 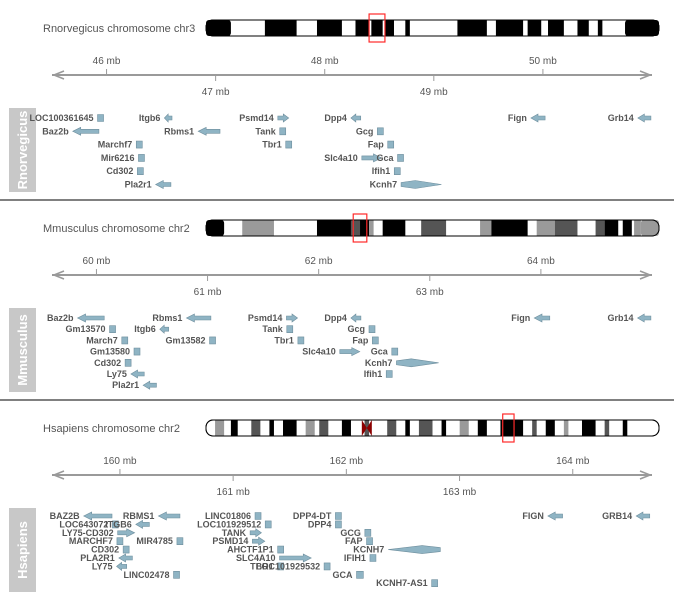 What do you see at coordinates (432, 428) in the screenshot?
I see `chromosome-ideogram` at bounding box center [432, 428].